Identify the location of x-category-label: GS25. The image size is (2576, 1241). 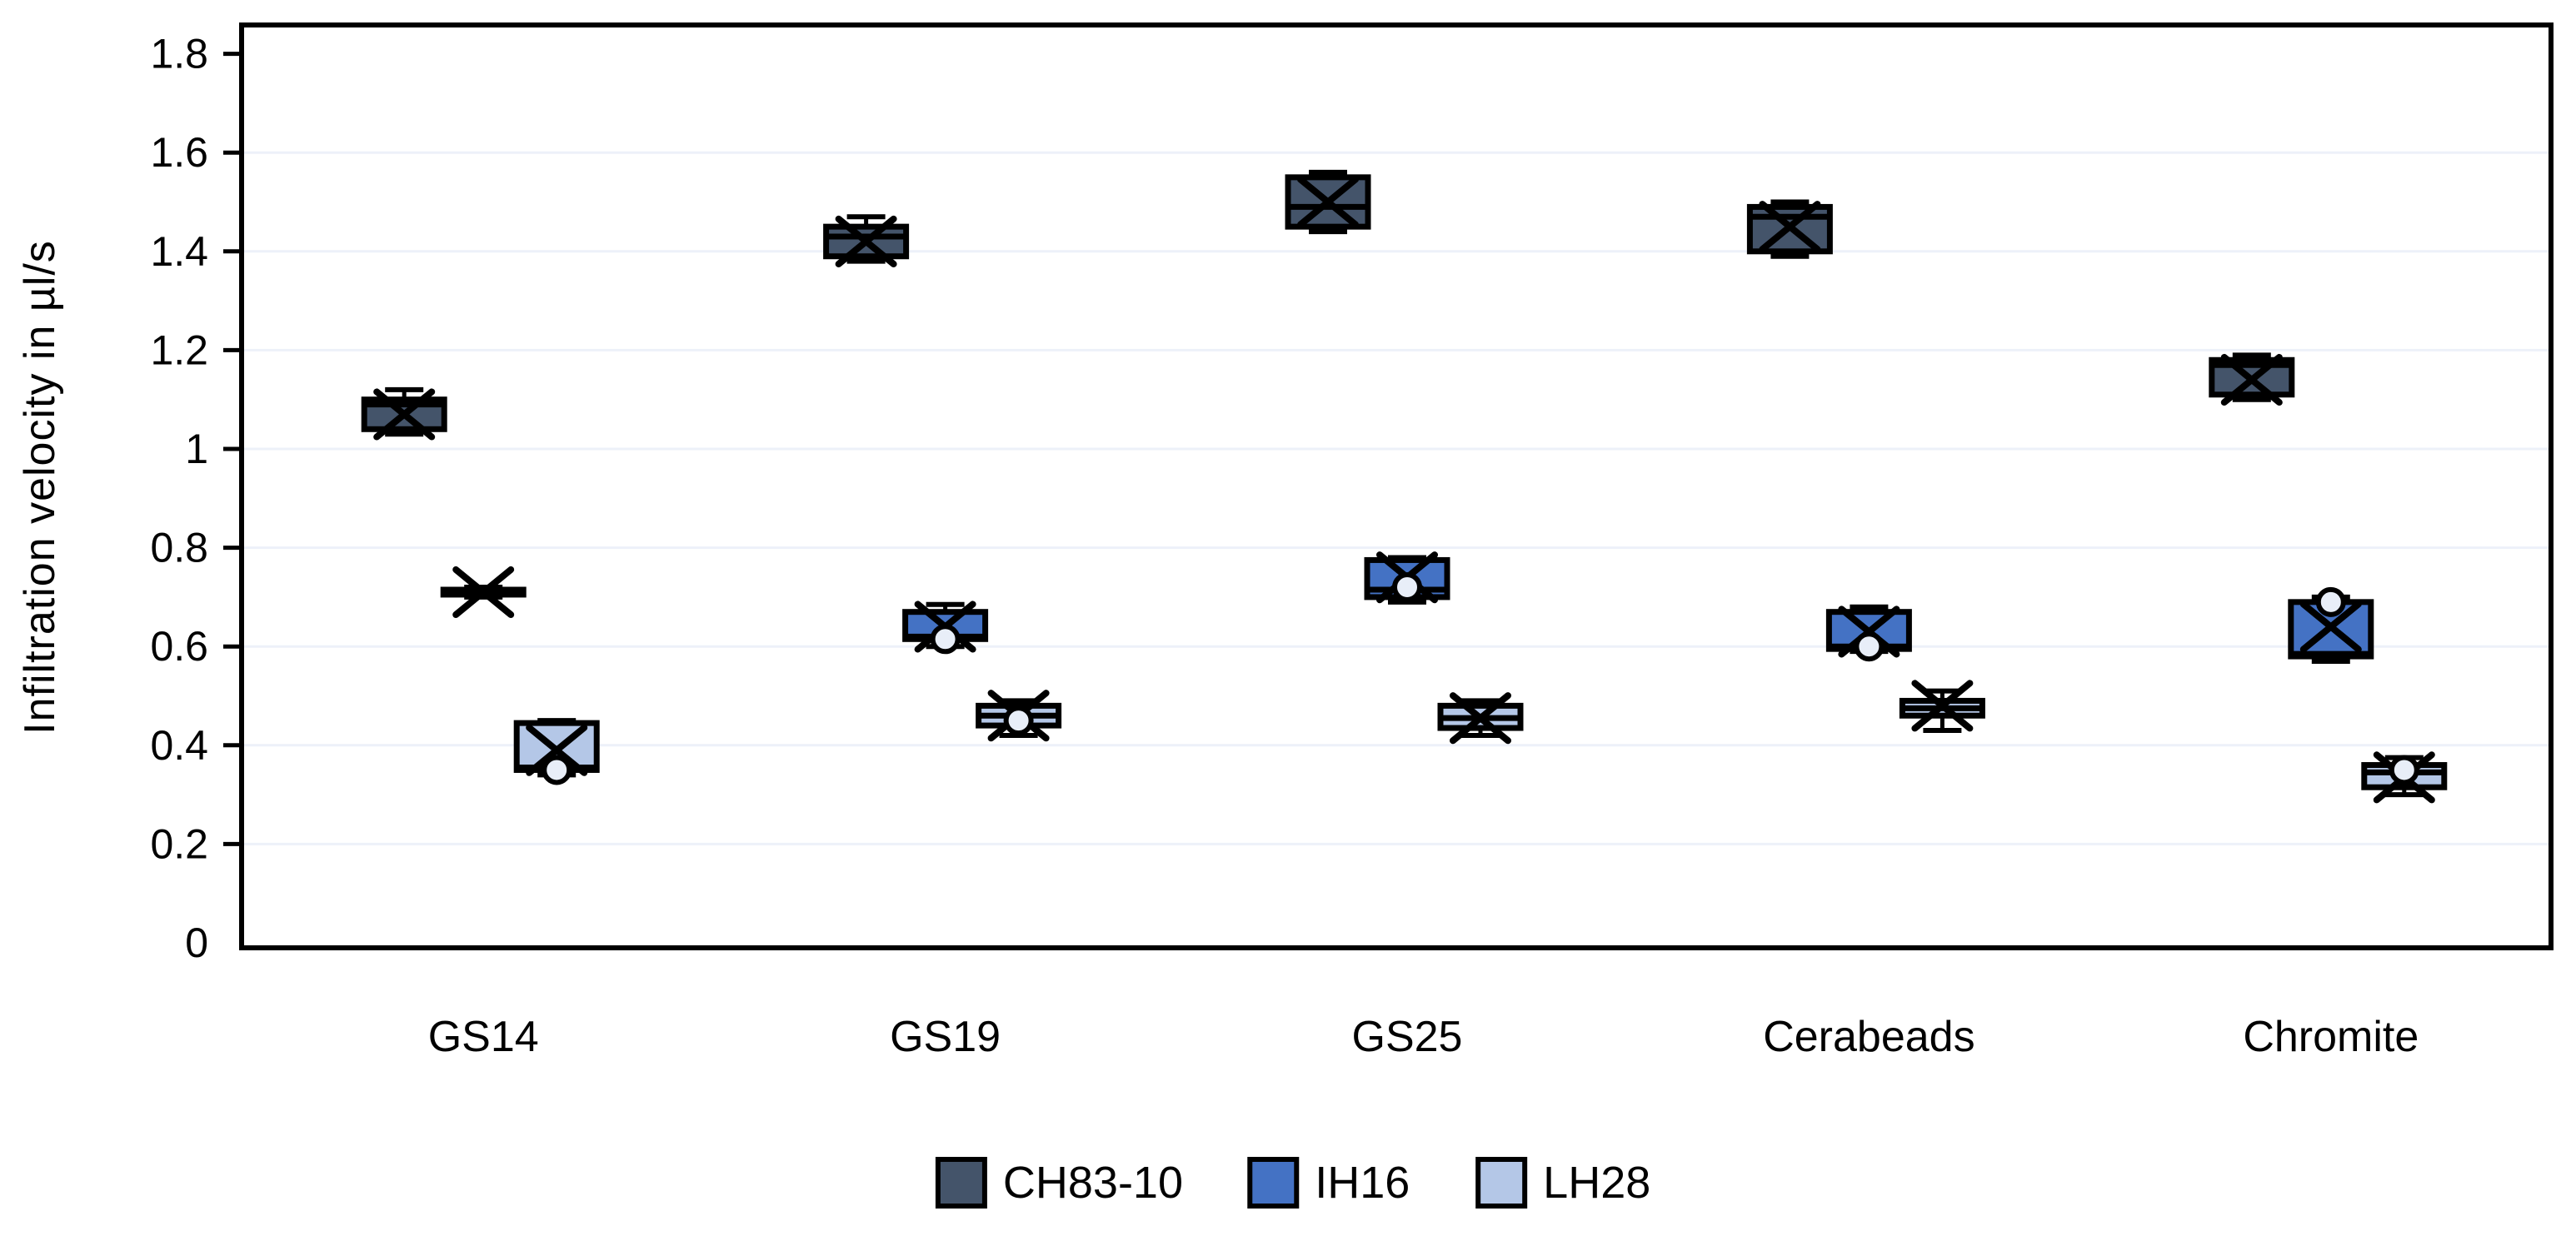
(1407, 1037).